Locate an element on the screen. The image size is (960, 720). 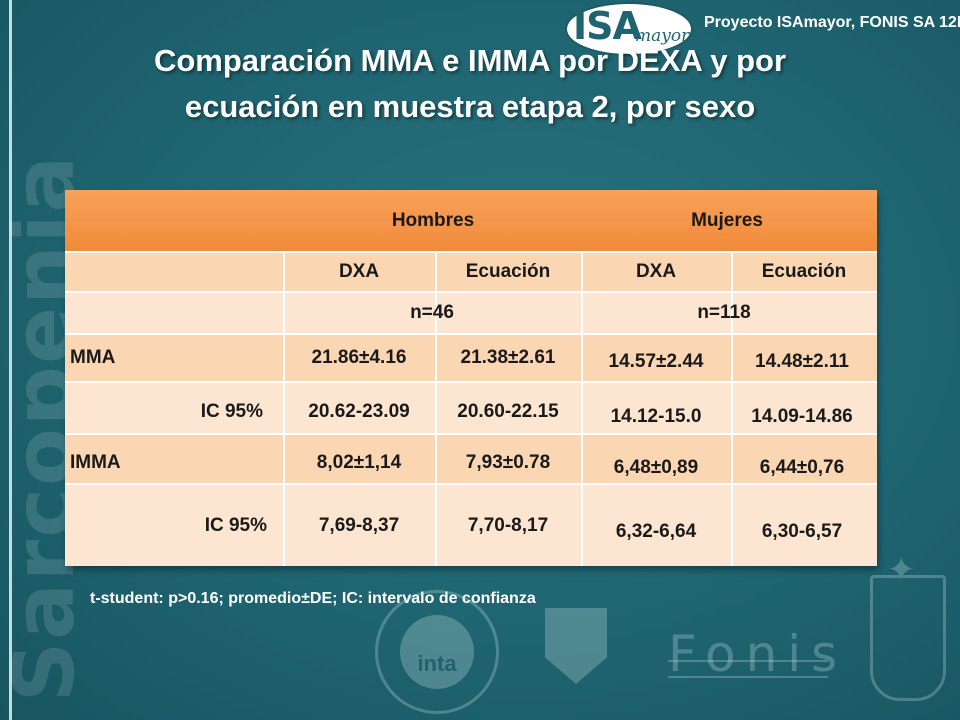
table-cell: 14.09-14.86 is located at coordinates (802, 416).